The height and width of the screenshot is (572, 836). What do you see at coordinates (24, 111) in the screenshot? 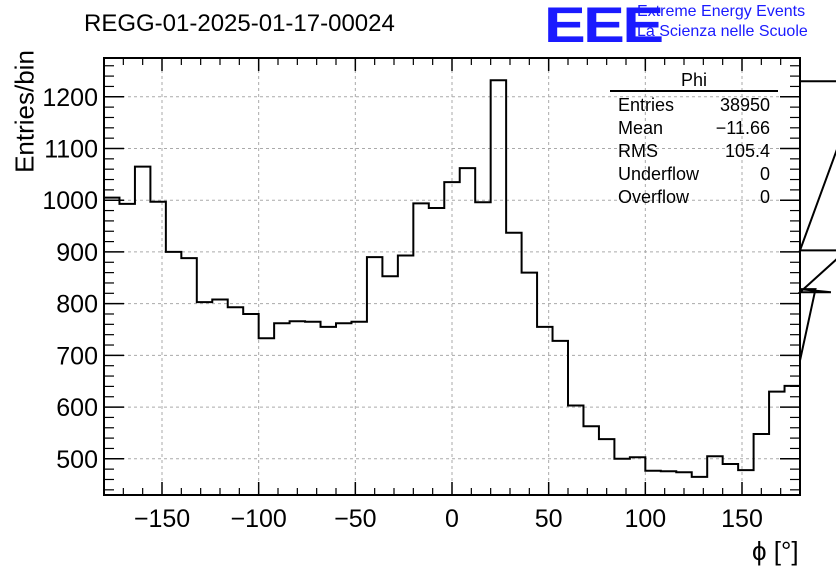
I see `y-axis-label: Entries/bin` at bounding box center [24, 111].